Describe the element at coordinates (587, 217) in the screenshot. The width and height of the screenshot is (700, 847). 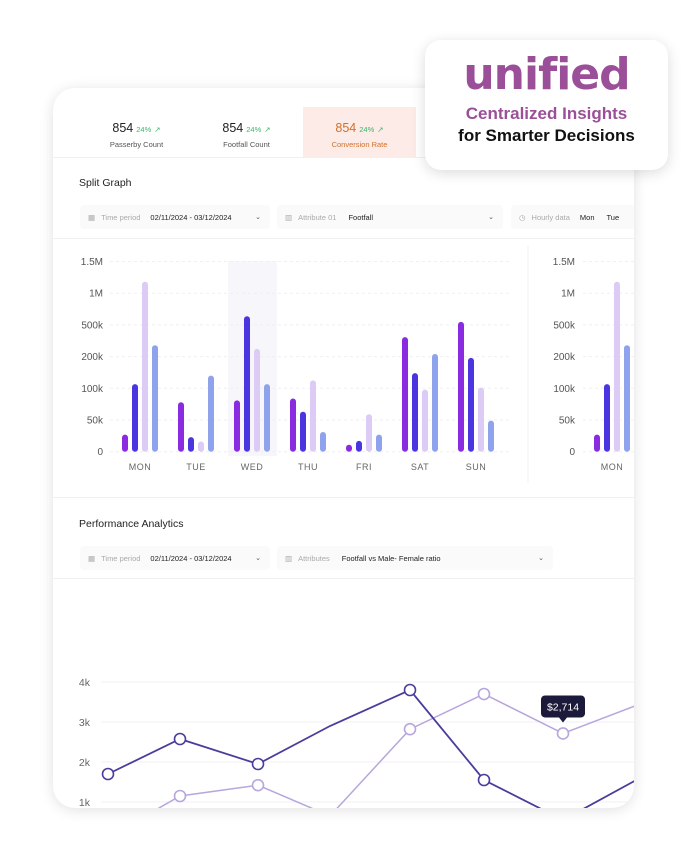
I see `day-mon: Mon` at that location.